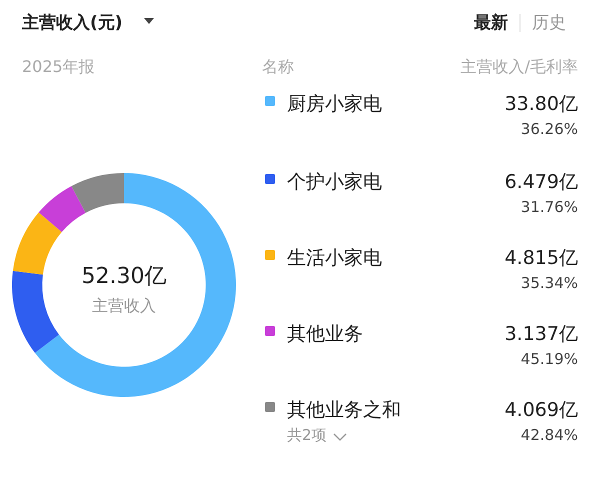 Image resolution: width=592 pixels, height=500 pixels. Describe the element at coordinates (541, 334) in the screenshot. I see `data-label: 3.137亿` at that location.